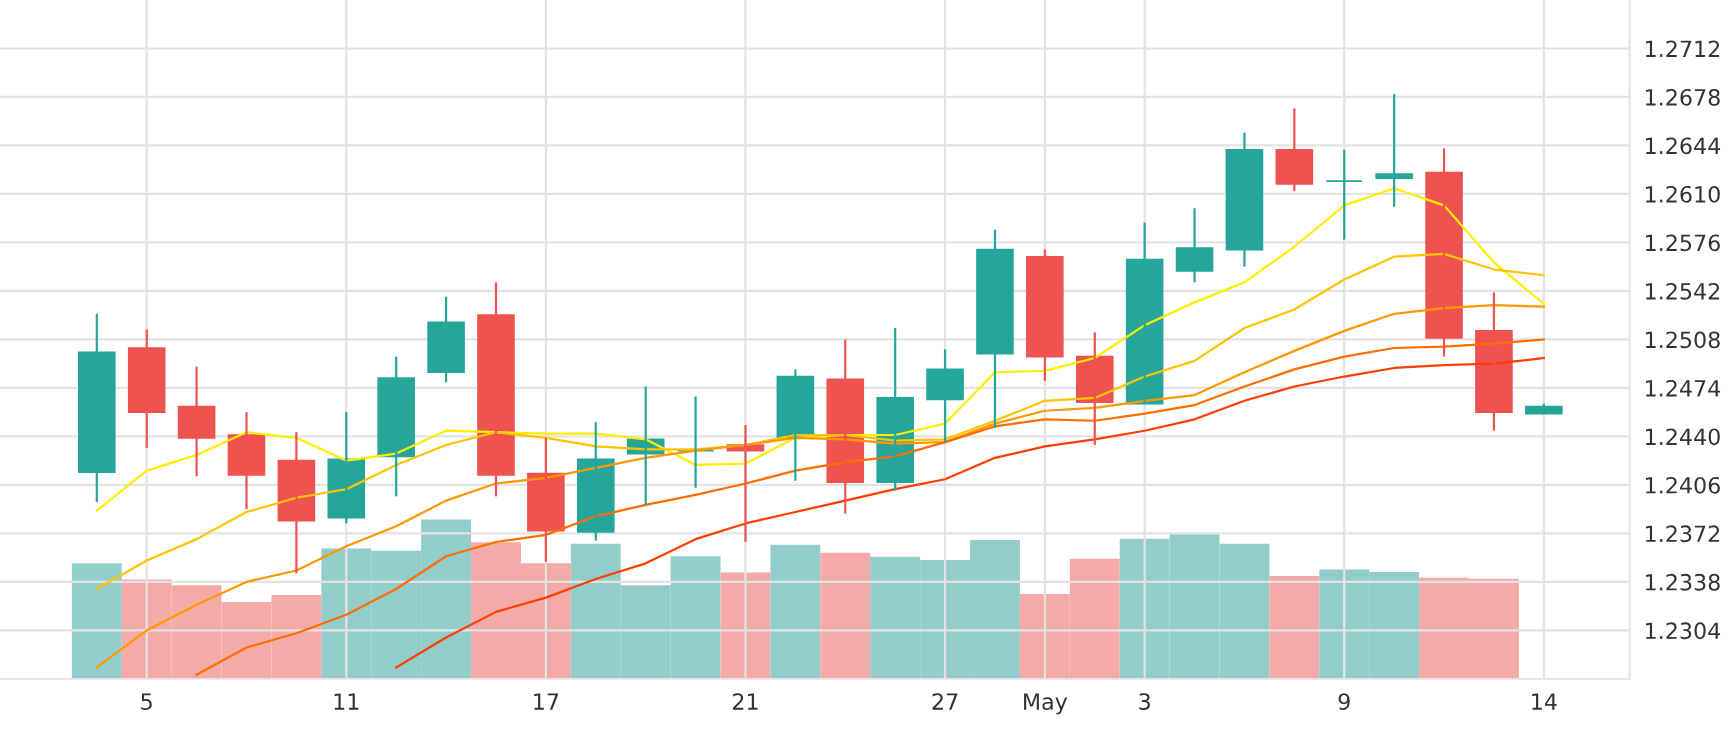 This screenshot has height=730, width=1730. What do you see at coordinates (1046, 704) in the screenshot?
I see `x-tick-label: May` at bounding box center [1046, 704].